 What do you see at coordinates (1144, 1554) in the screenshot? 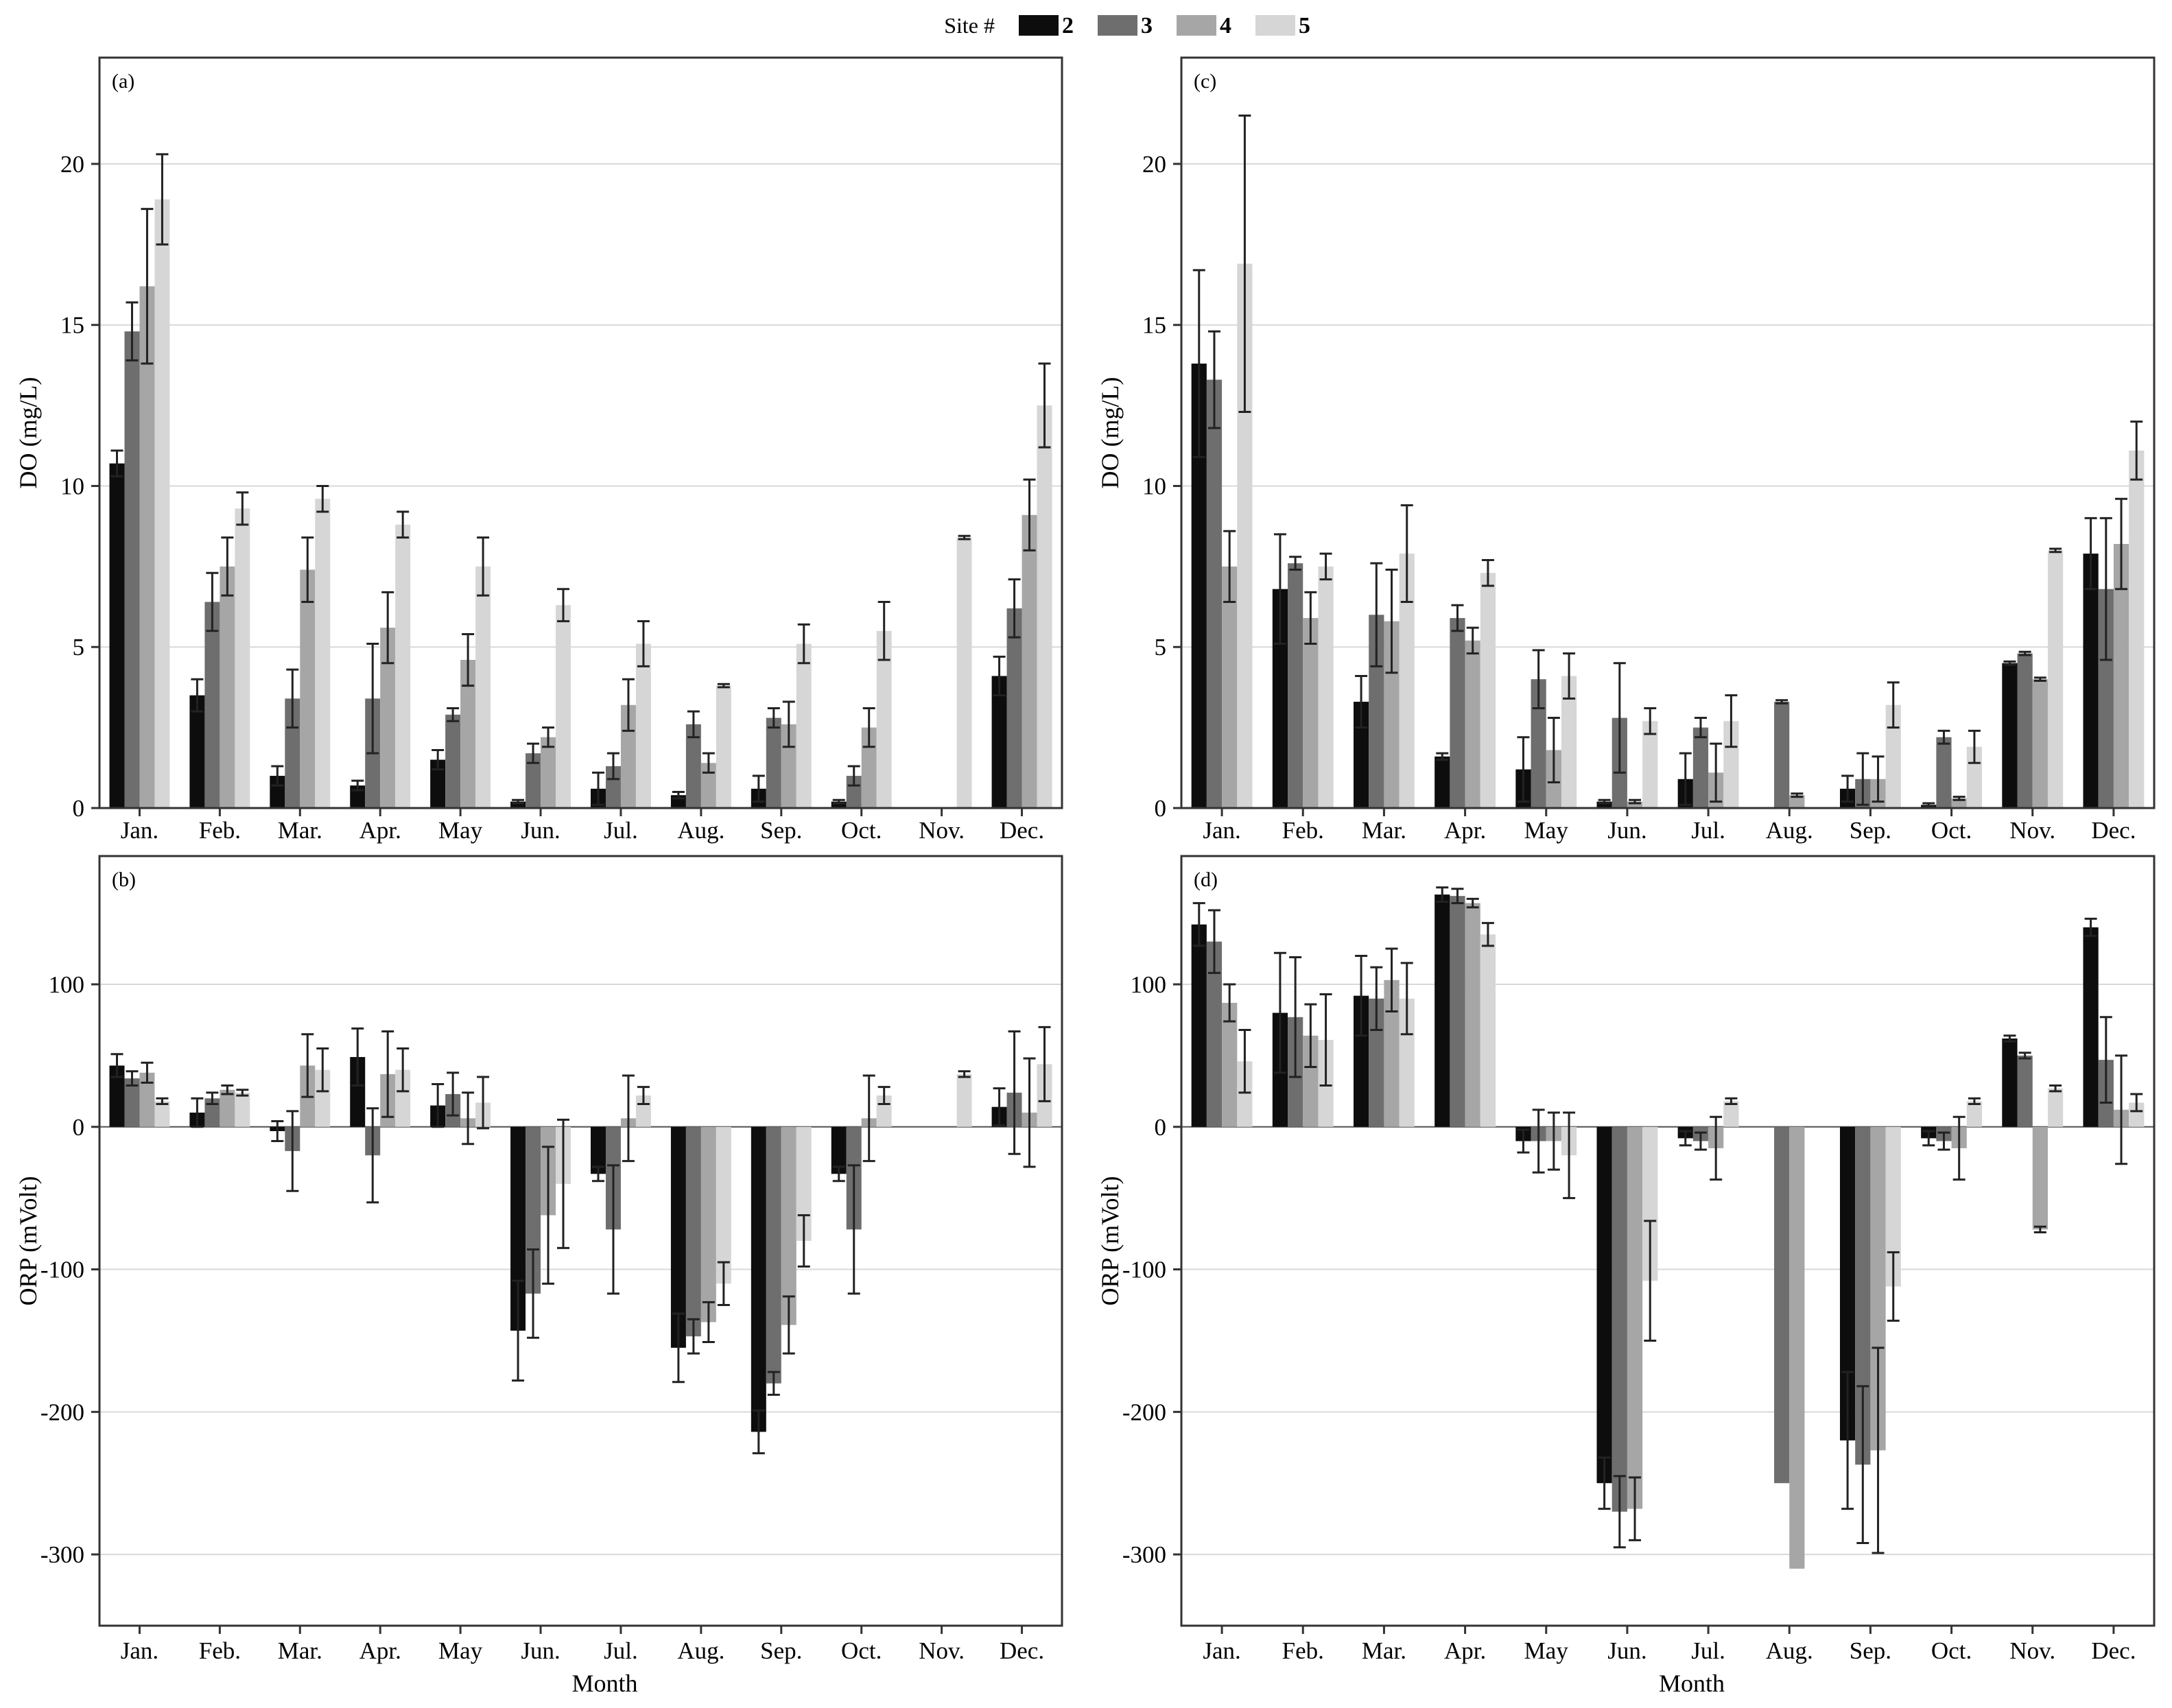
I see `ytick-label-d-0: -300` at bounding box center [1144, 1554].